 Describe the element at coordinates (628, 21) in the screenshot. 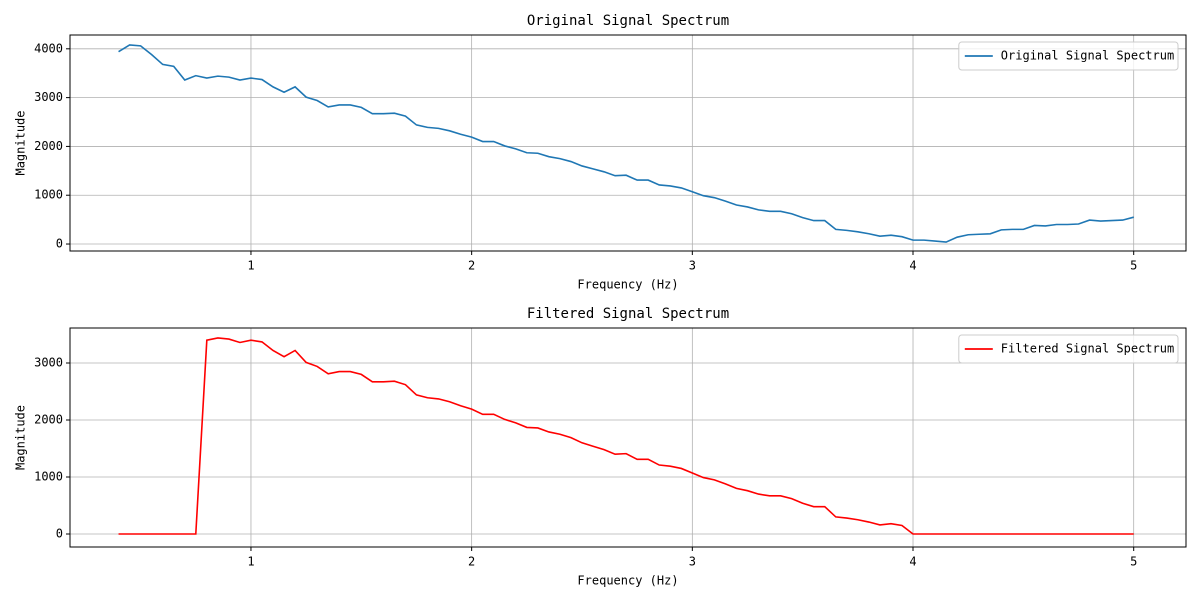

I see `chart-title: Original Signal Spectrum` at that location.